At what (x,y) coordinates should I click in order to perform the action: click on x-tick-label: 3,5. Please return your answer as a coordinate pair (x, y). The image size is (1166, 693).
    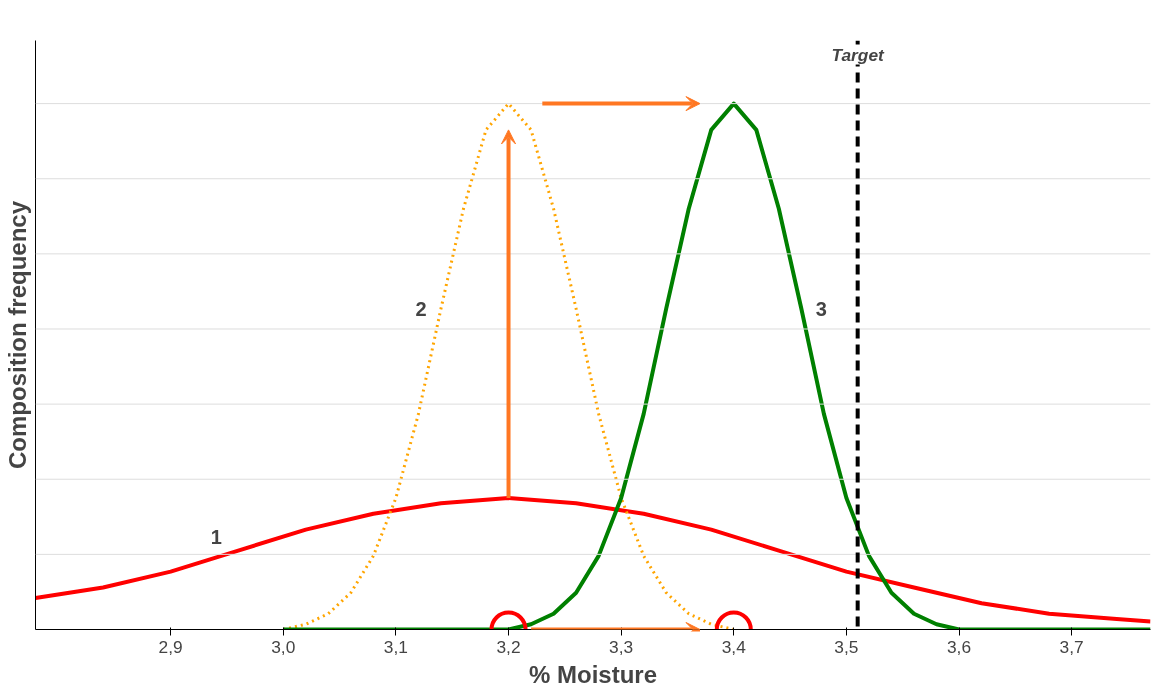
    Looking at the image, I should click on (846, 646).